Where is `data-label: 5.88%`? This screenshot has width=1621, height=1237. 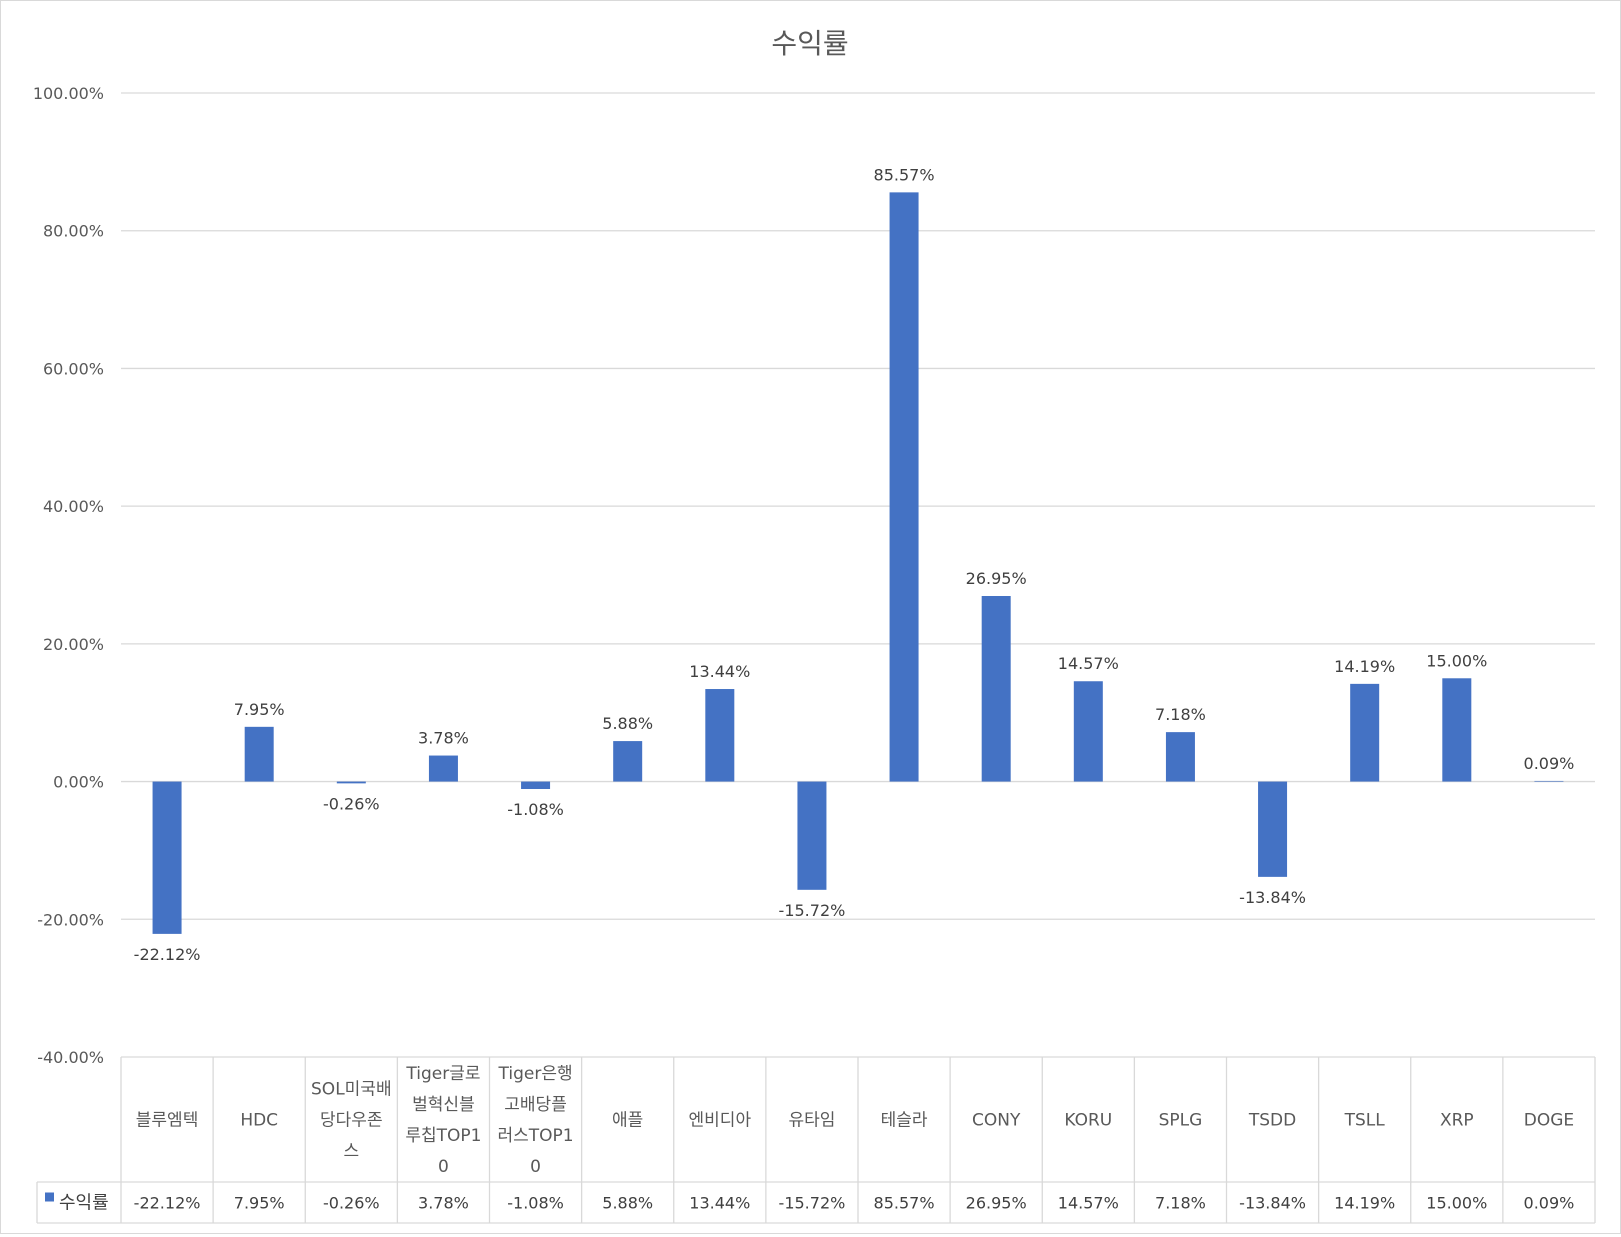
data-label: 5.88% is located at coordinates (627, 723).